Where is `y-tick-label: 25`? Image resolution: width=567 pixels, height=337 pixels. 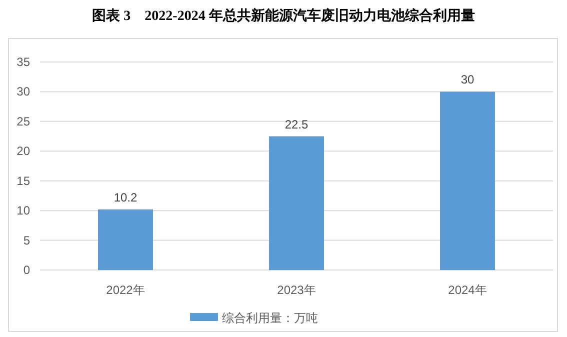
y-tick-label: 25 is located at coordinates (23, 121).